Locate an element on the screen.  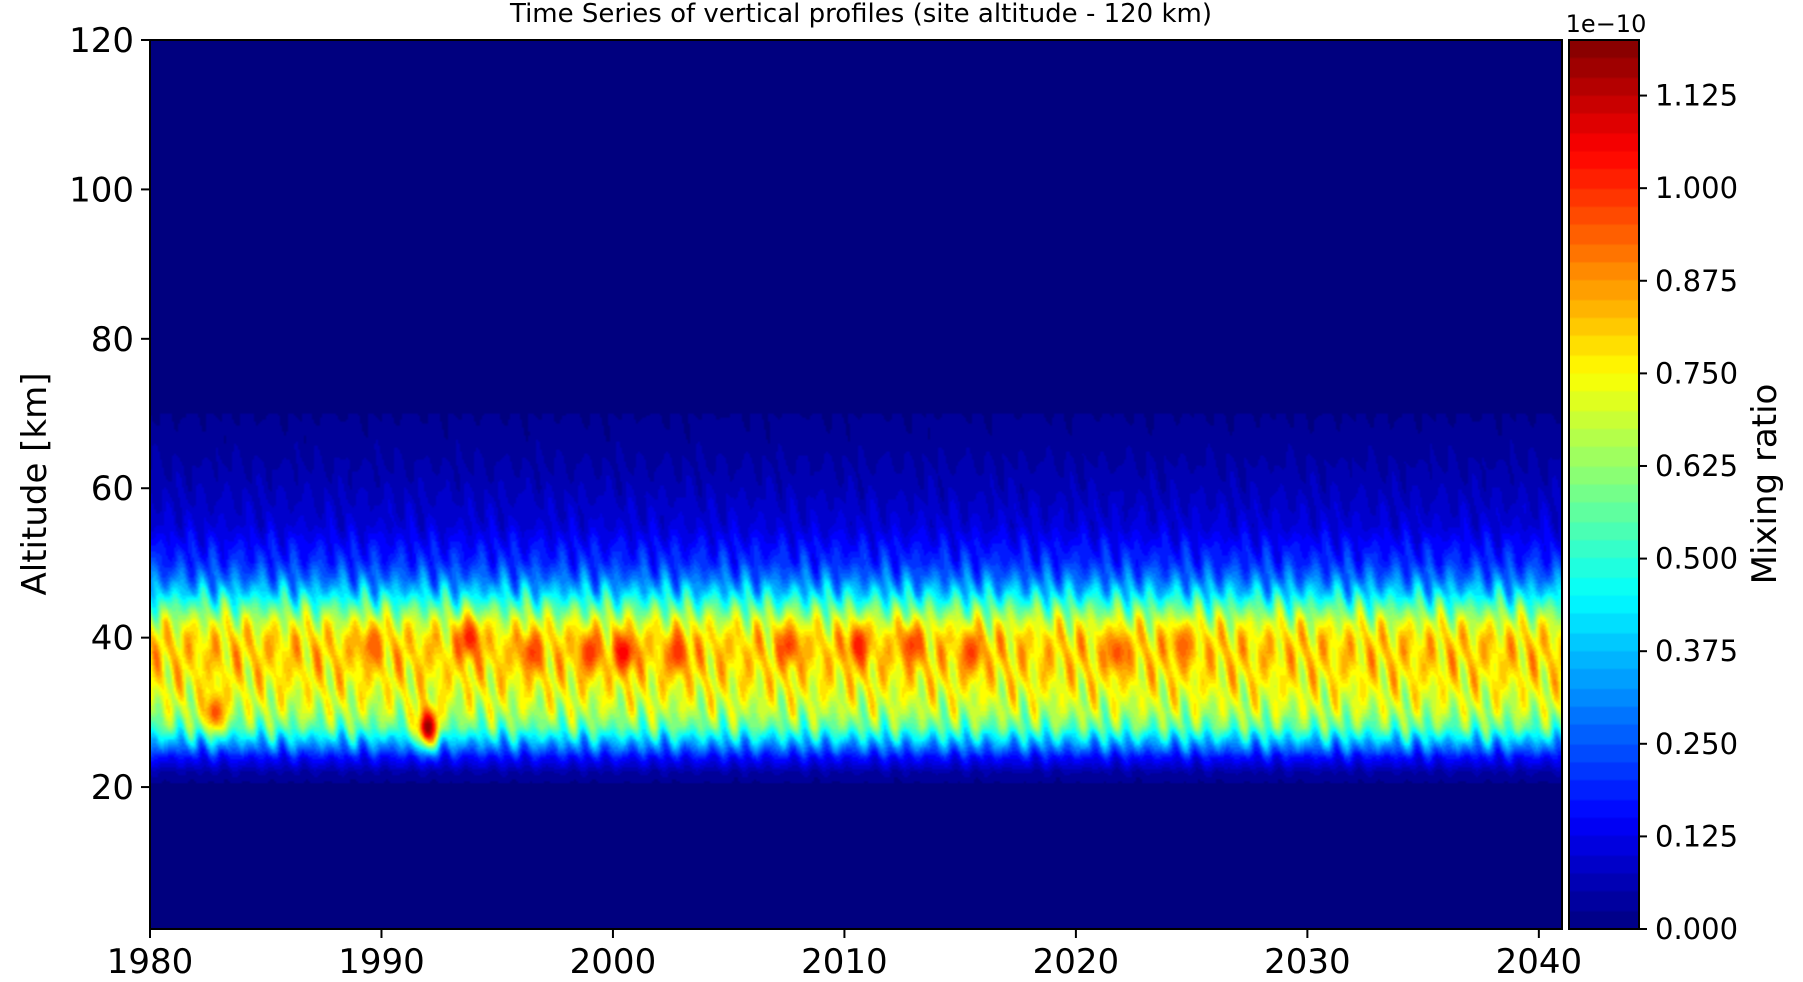
colorbar-offset-label: 1e−10 is located at coordinates (1606, 24).